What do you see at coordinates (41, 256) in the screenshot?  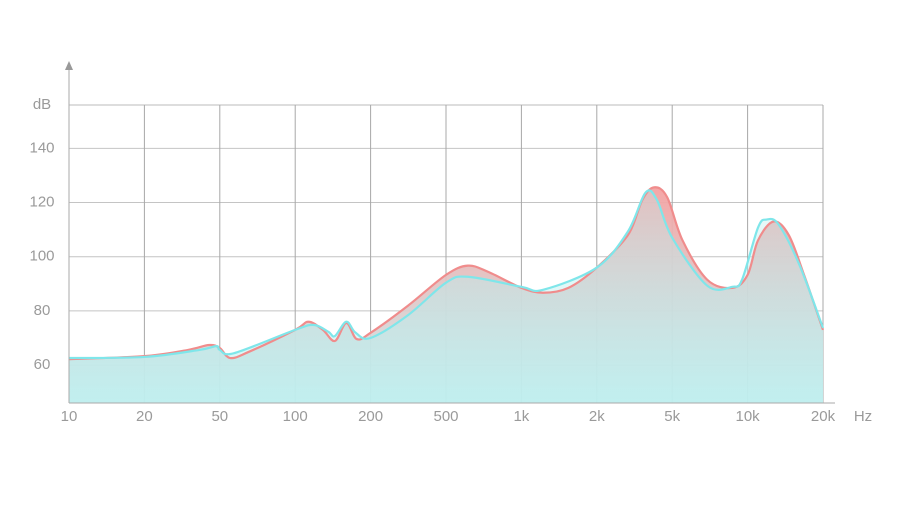 I see `y-tick-label: 100` at bounding box center [41, 256].